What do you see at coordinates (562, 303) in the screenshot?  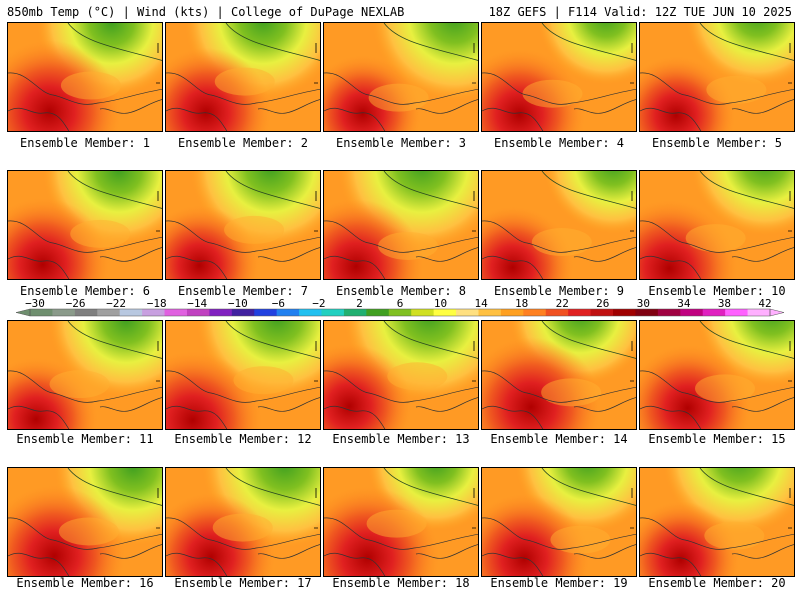 I see `colorbar-tick-label: 22` at bounding box center [562, 303].